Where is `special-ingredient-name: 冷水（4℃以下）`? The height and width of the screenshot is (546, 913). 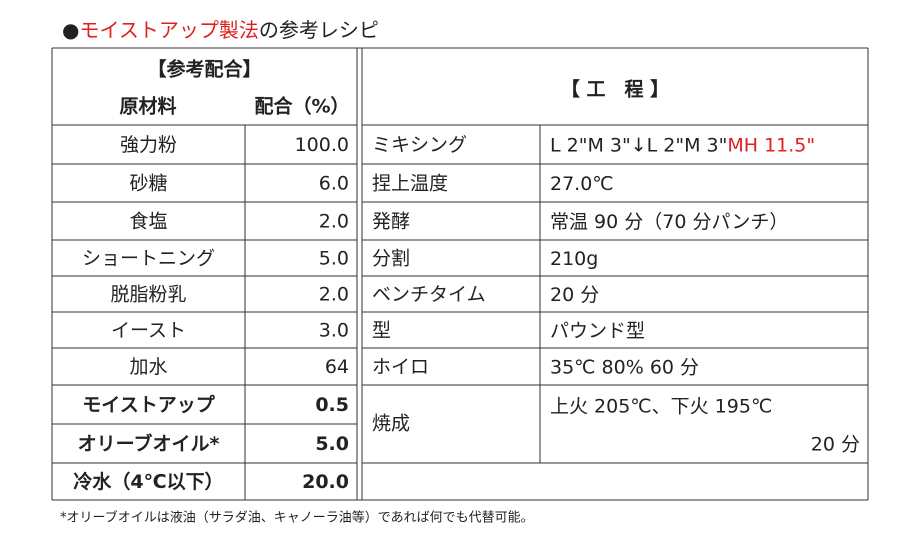 special-ingredient-name: 冷水（4℃以下） is located at coordinates (148, 481).